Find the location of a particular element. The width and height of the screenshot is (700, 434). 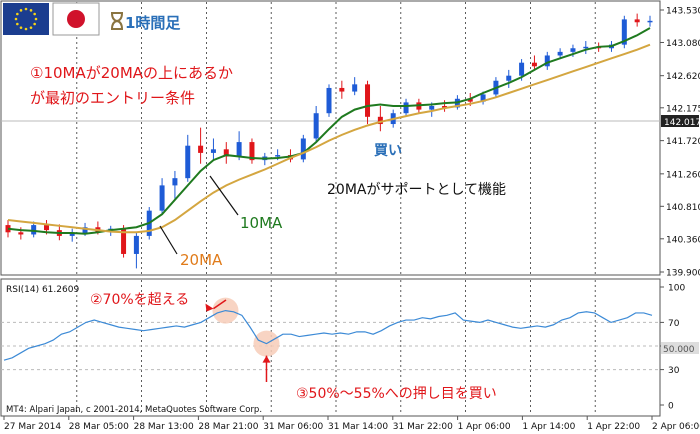

header: 1時間足 is located at coordinates (92, 19).